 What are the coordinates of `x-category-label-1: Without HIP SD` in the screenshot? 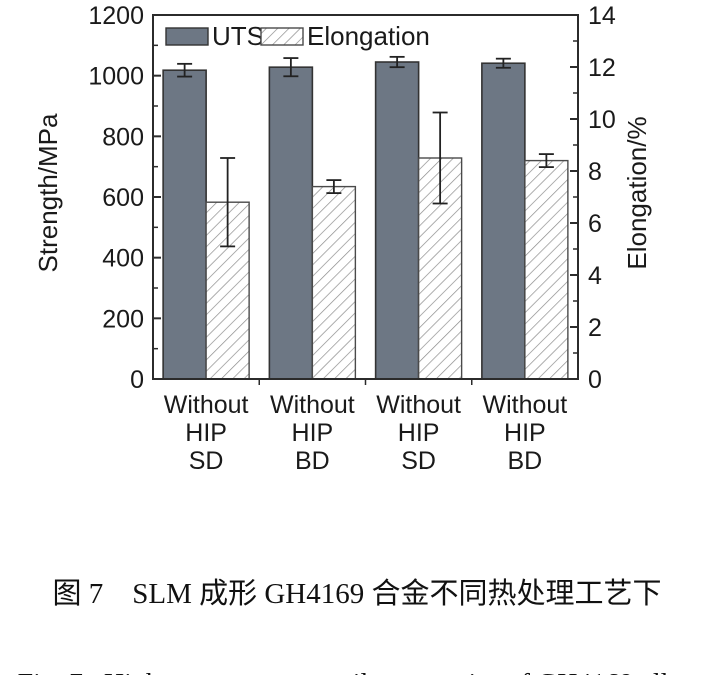 It's located at (206, 433).